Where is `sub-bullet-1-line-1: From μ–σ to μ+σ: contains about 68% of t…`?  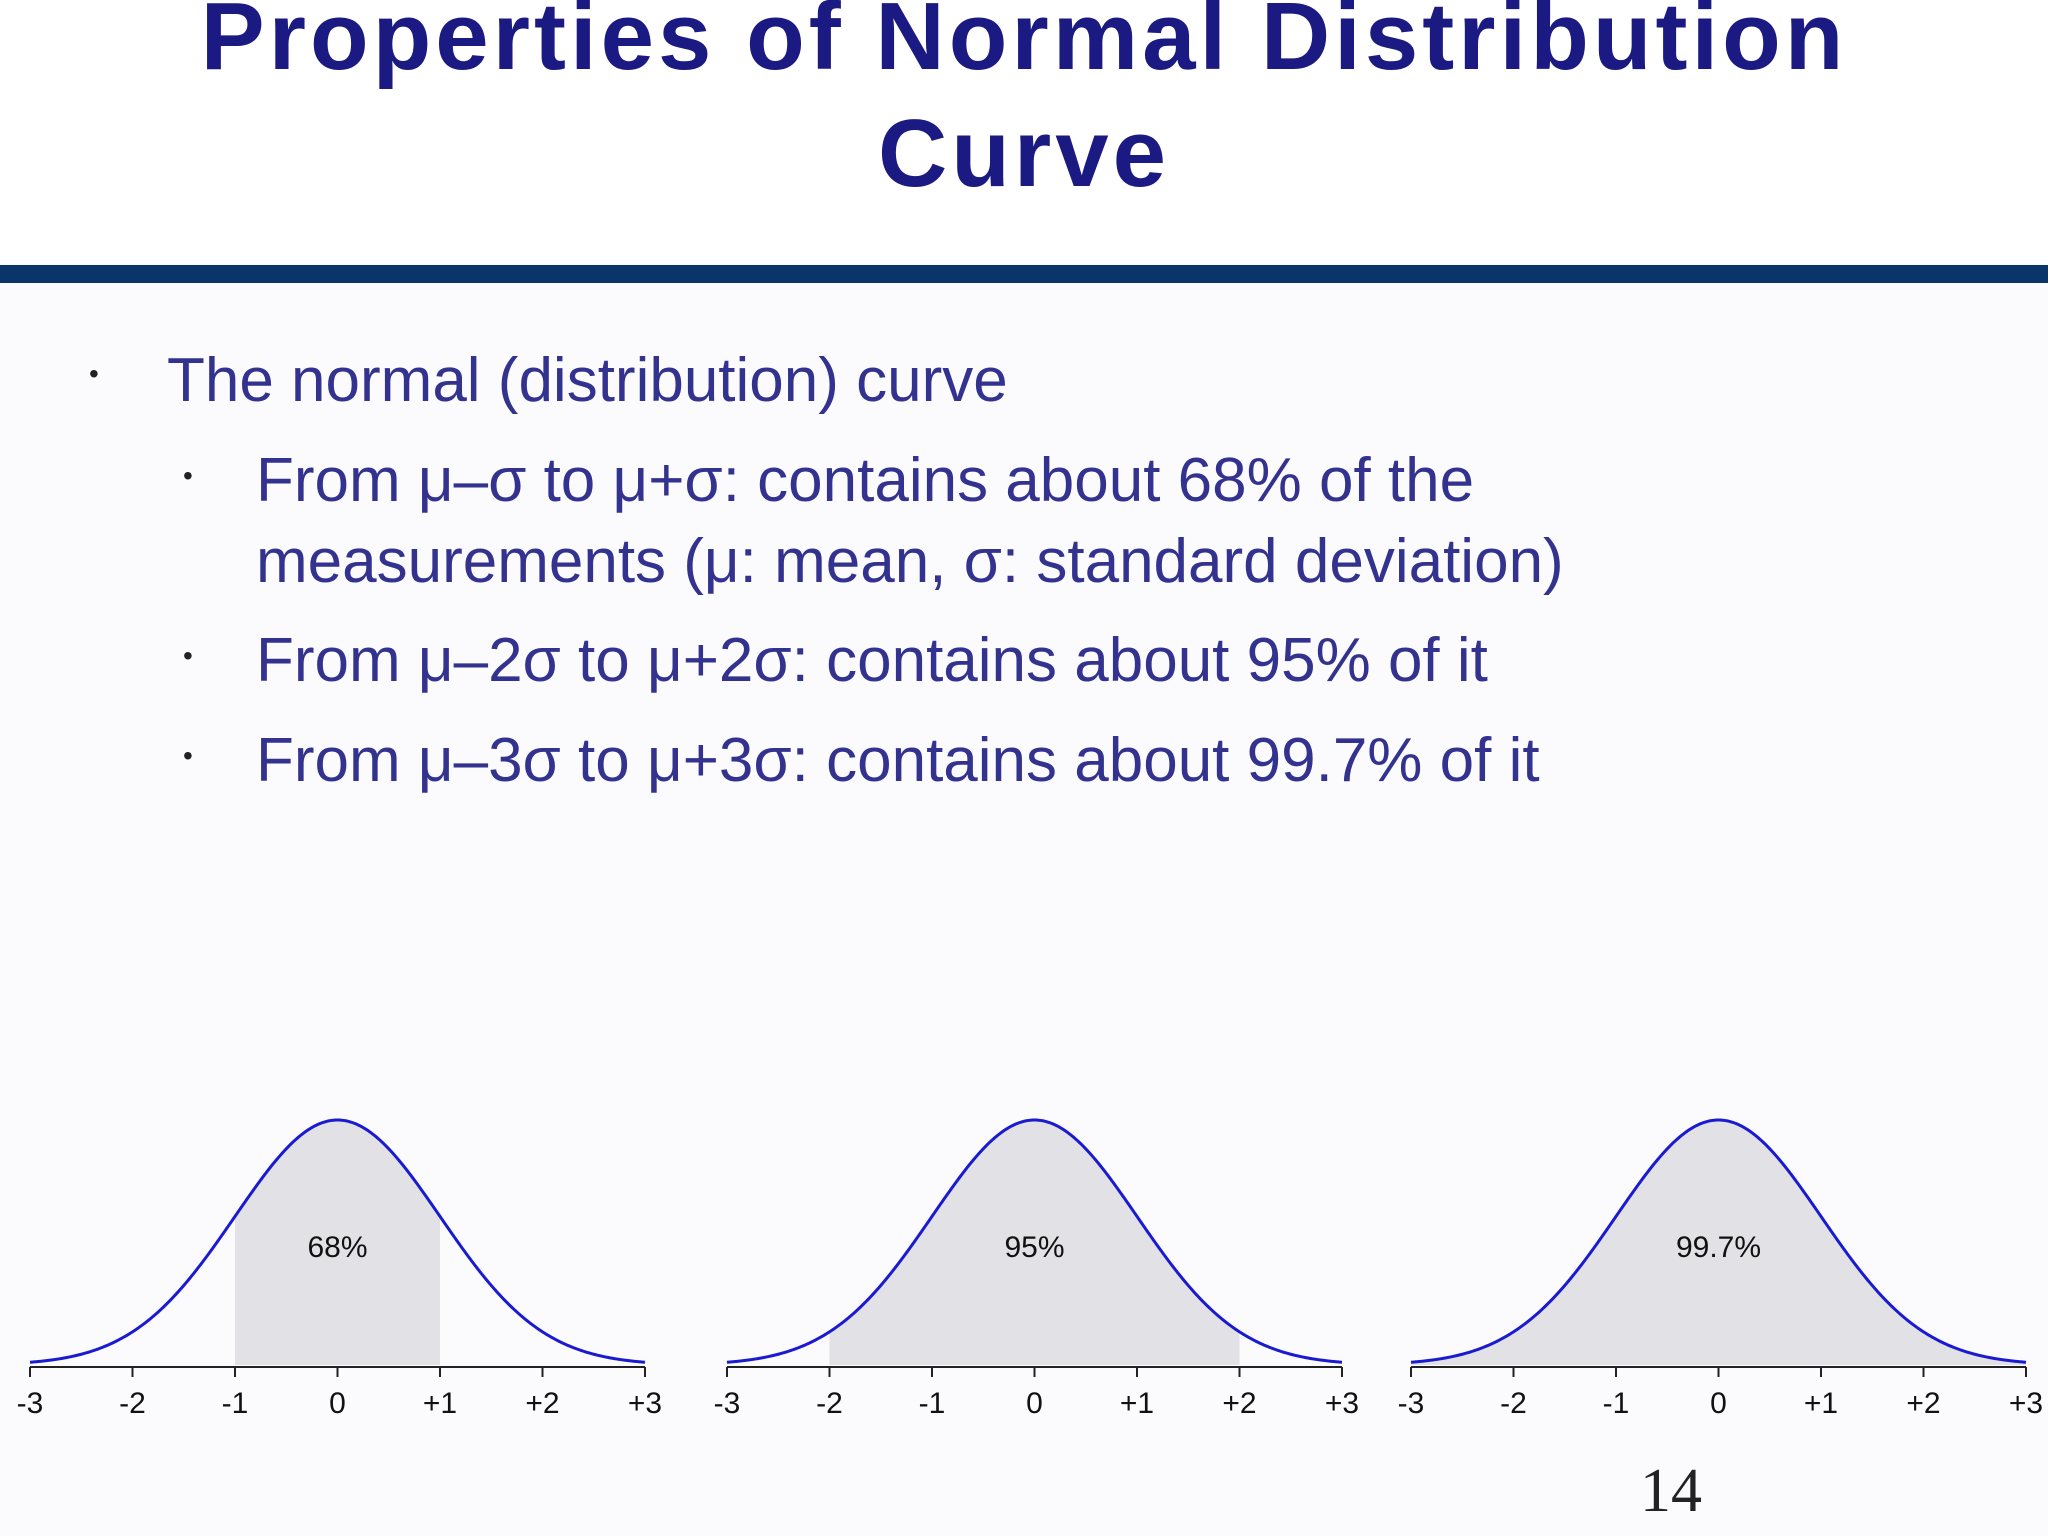 sub-bullet-1-line-1: From μ–σ to μ+σ: contains about 68% of t… is located at coordinates (865, 480).